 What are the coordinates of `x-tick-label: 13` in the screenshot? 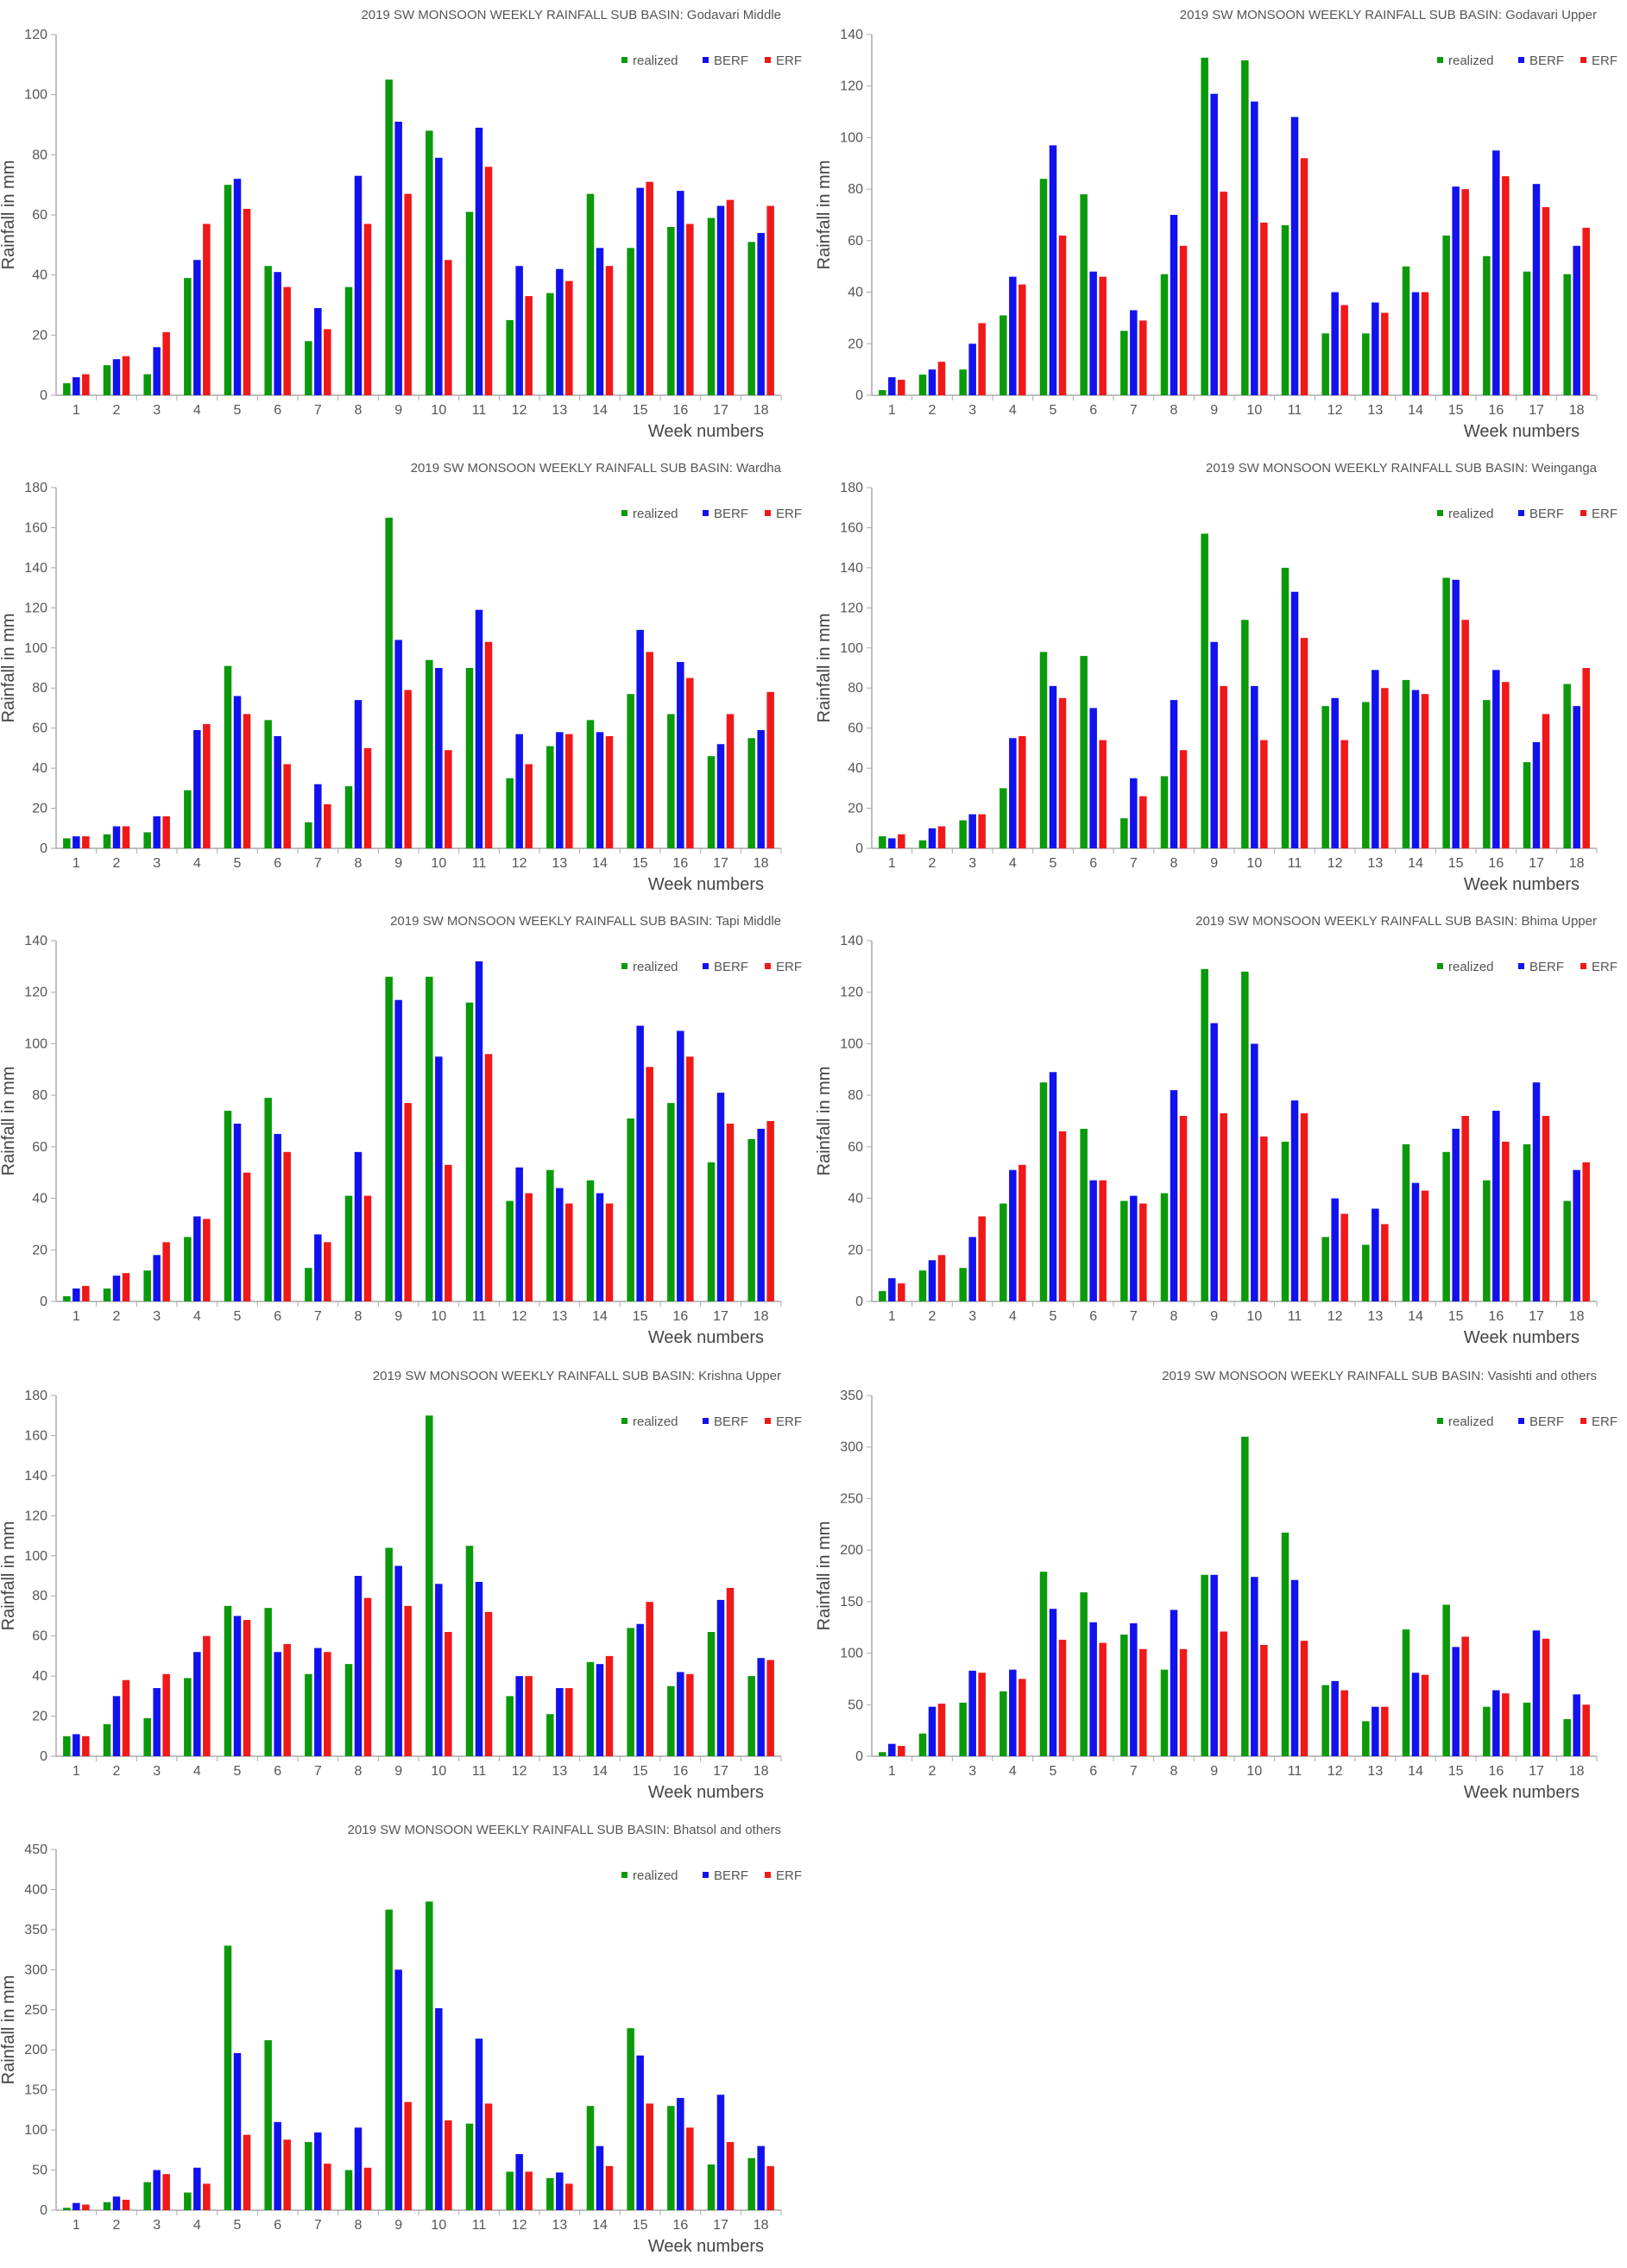 It's located at (559, 2226).